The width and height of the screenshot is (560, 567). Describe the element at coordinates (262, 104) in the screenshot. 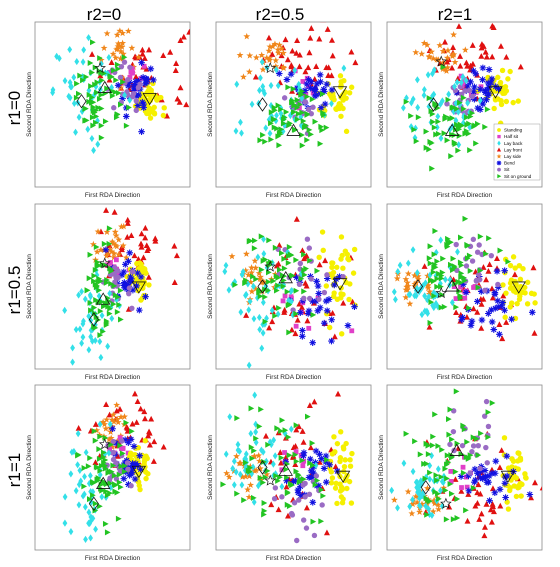

I see `centroid-lay-back` at that location.